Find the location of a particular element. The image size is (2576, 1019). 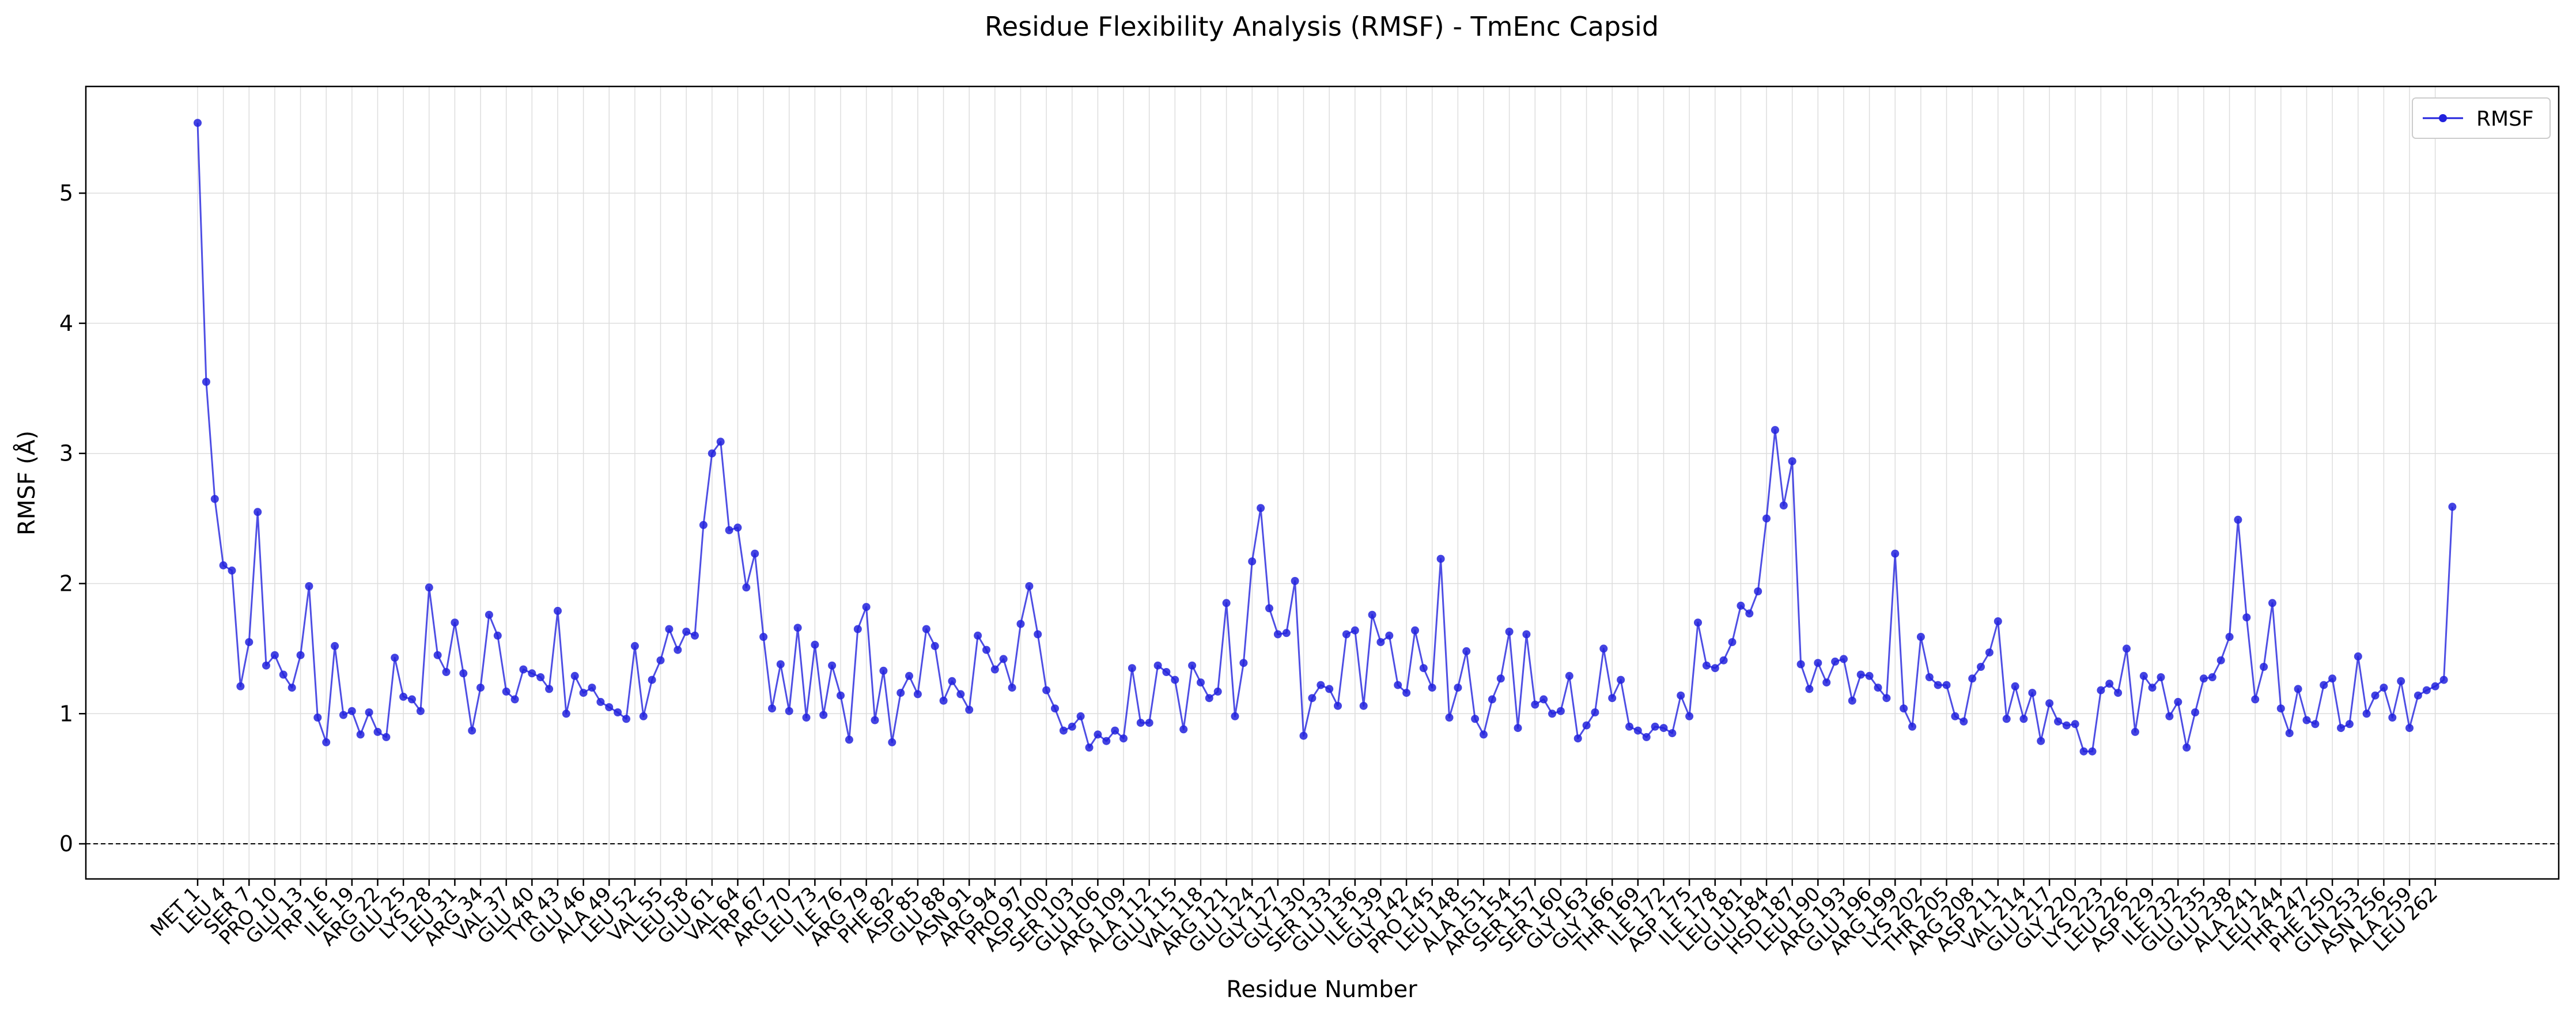

y-axis-label: RMSF (Å) is located at coordinates (26, 483).